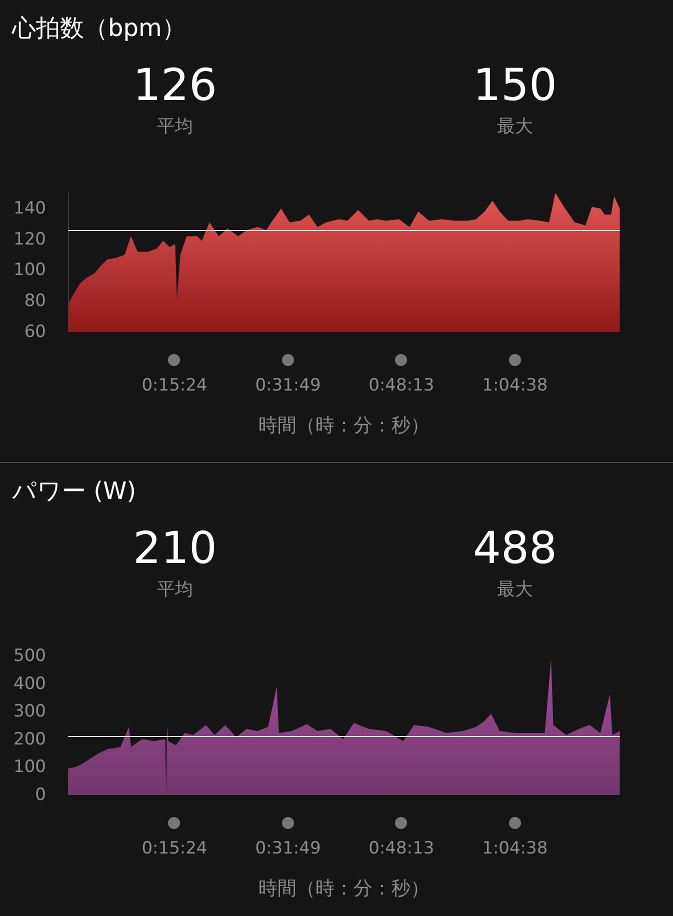 This screenshot has width=673, height=916. I want to click on y-tick-label: 120, so click(30, 239).